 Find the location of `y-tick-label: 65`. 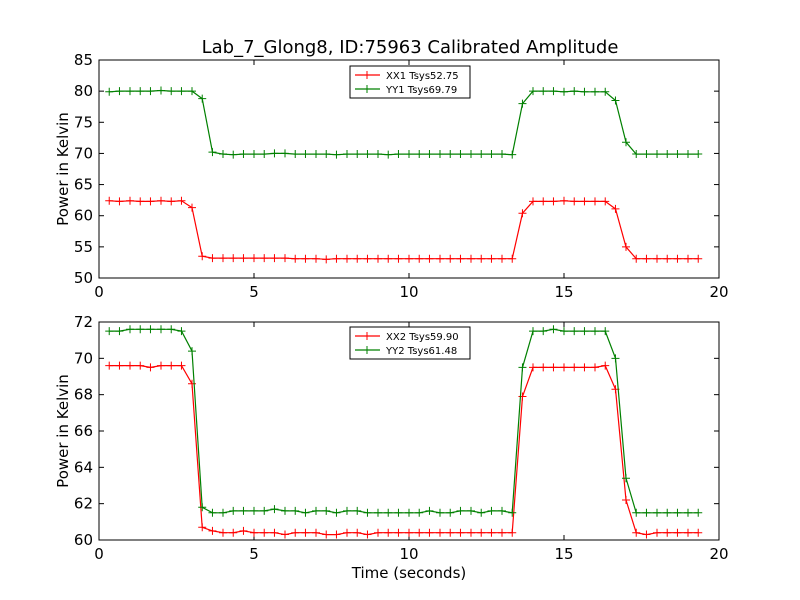

y-tick-label: 65 is located at coordinates (83, 185).